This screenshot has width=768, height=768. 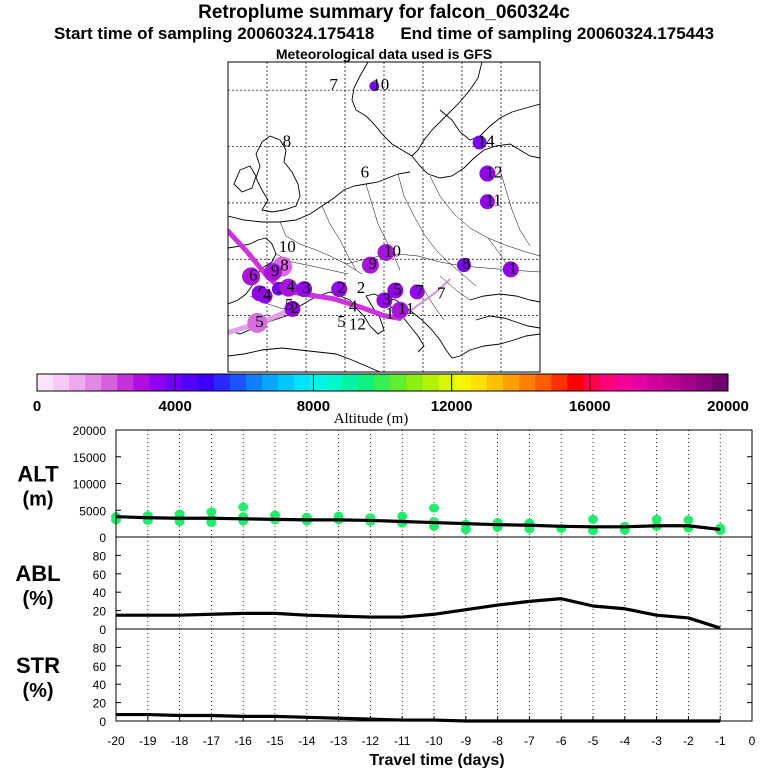 What do you see at coordinates (384, 12) in the screenshot?
I see `chart-title: Retroplume summary for falcon_060324c` at bounding box center [384, 12].